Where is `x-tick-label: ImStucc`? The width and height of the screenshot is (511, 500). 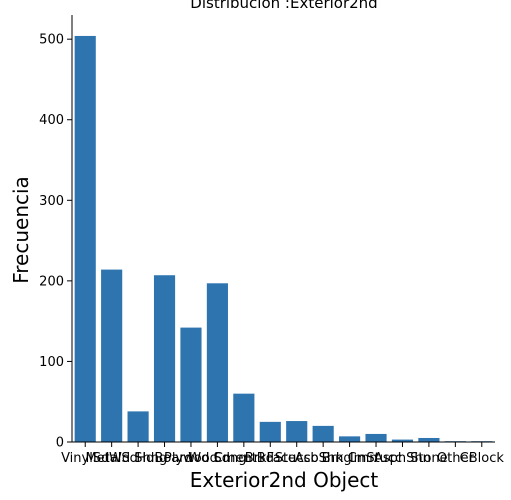
x-tick-label: ImStucc is located at coordinates (376, 458).